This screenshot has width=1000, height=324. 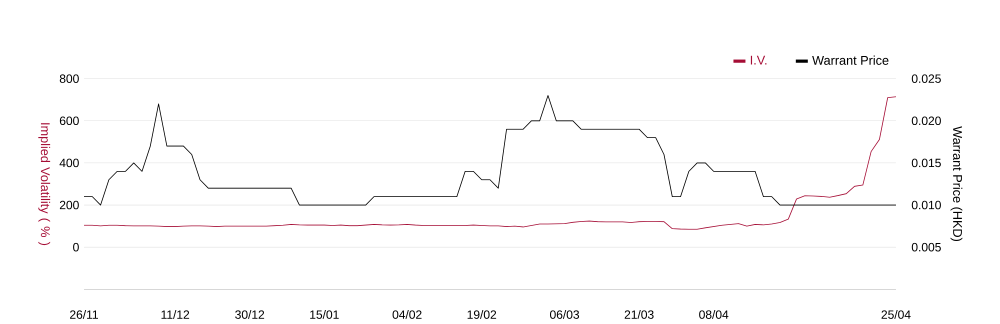 What do you see at coordinates (324, 314) in the screenshot?
I see `x-tick-label: 15/01` at bounding box center [324, 314].